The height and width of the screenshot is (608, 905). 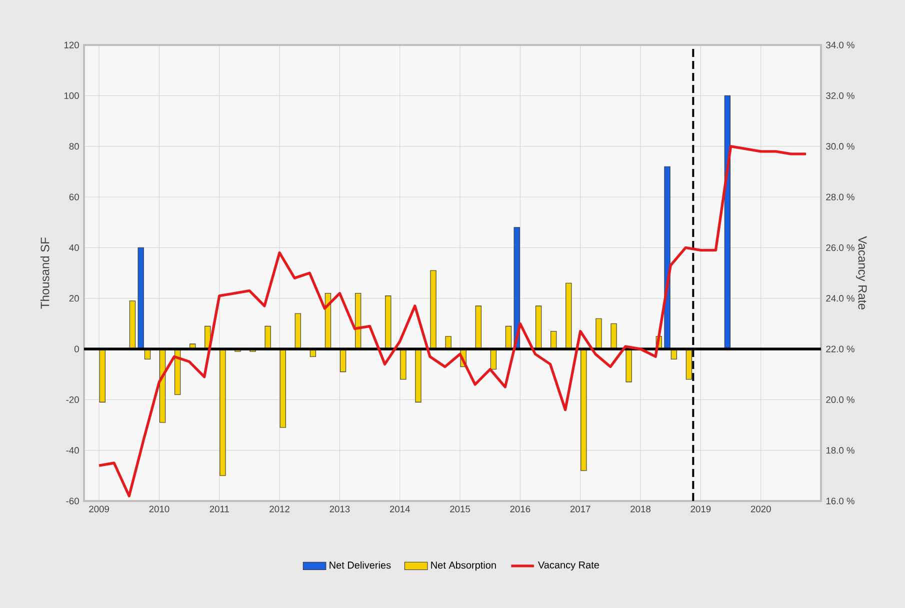 What do you see at coordinates (74, 298) in the screenshot?
I see `y-tick-label: 20` at bounding box center [74, 298].